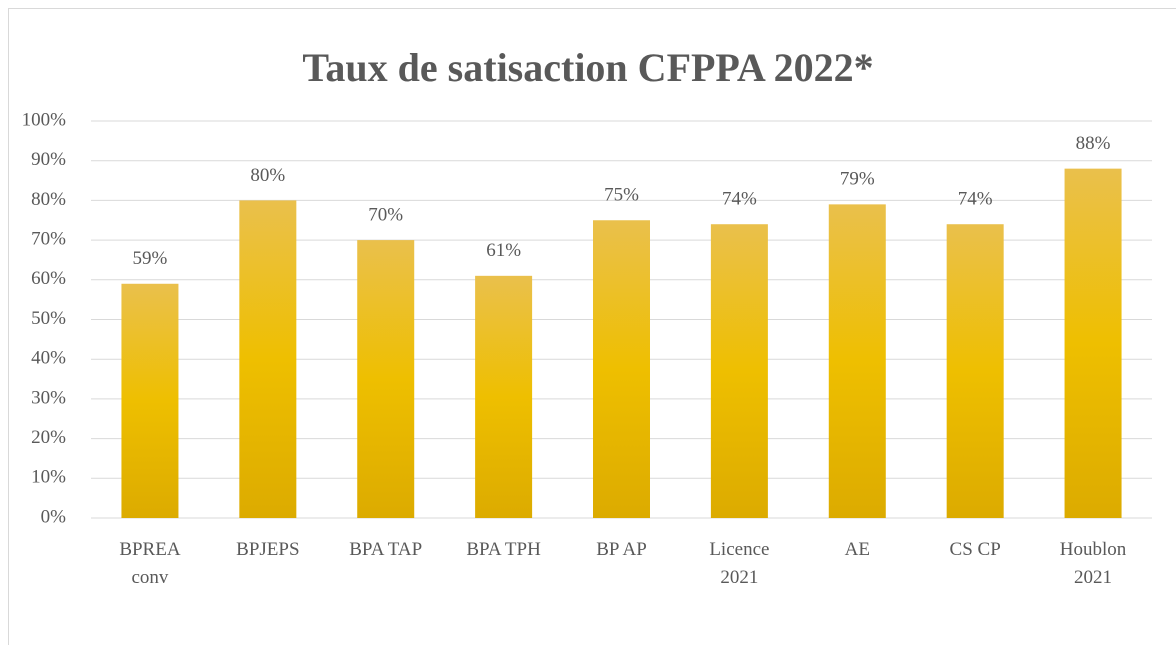 The image size is (1176, 645). Describe the element at coordinates (621, 549) in the screenshot. I see `x-tick-label: BP AP` at that location.